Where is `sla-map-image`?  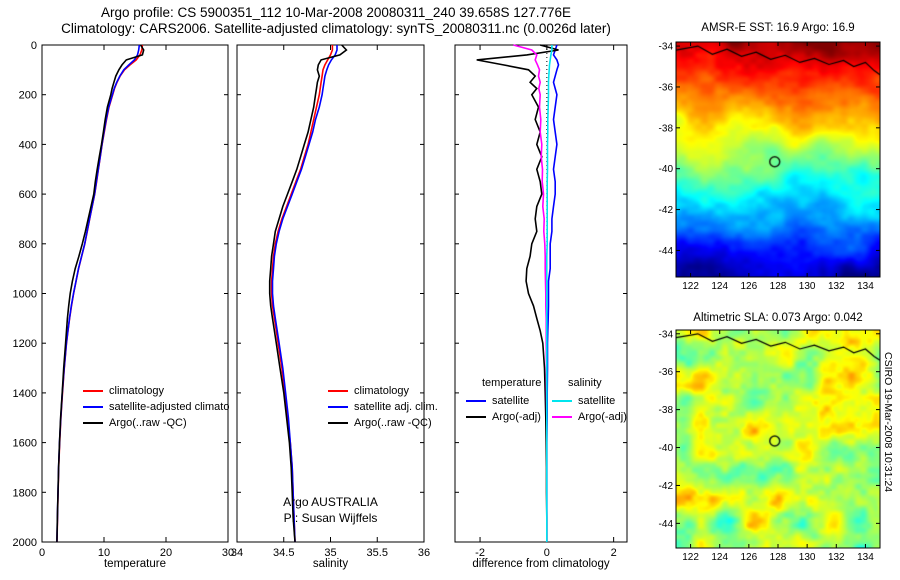
sla-map-image is located at coordinates (778, 439).